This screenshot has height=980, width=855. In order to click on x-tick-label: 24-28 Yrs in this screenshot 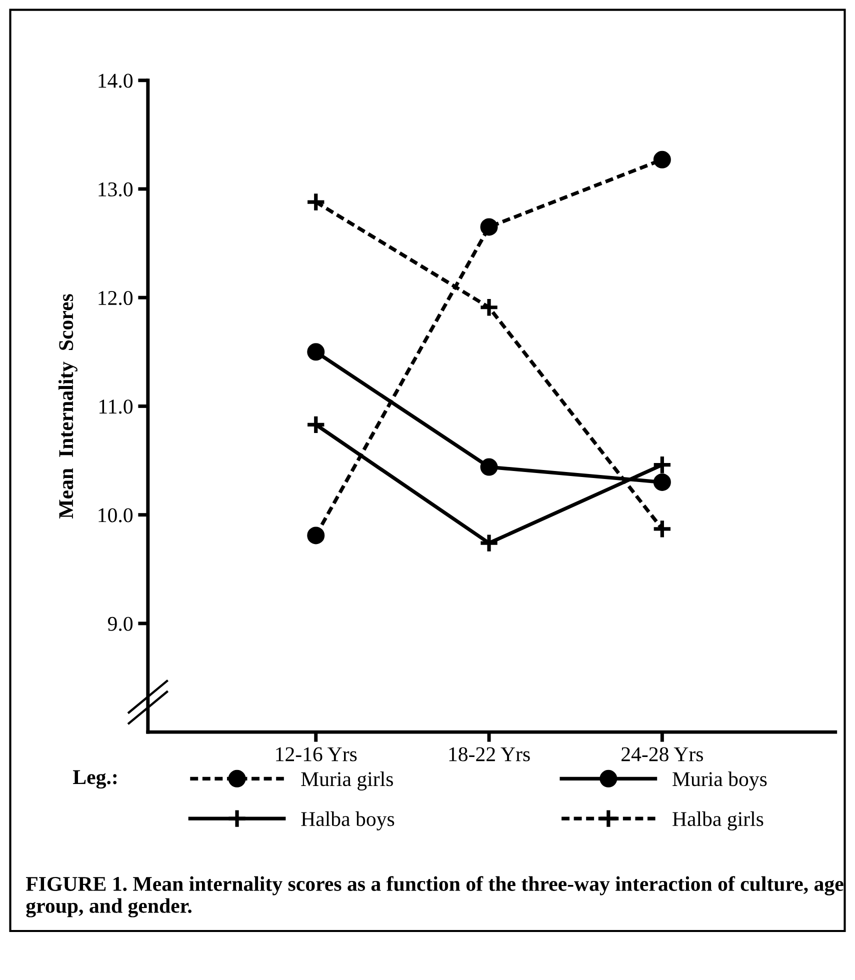, I will do `click(662, 754)`.